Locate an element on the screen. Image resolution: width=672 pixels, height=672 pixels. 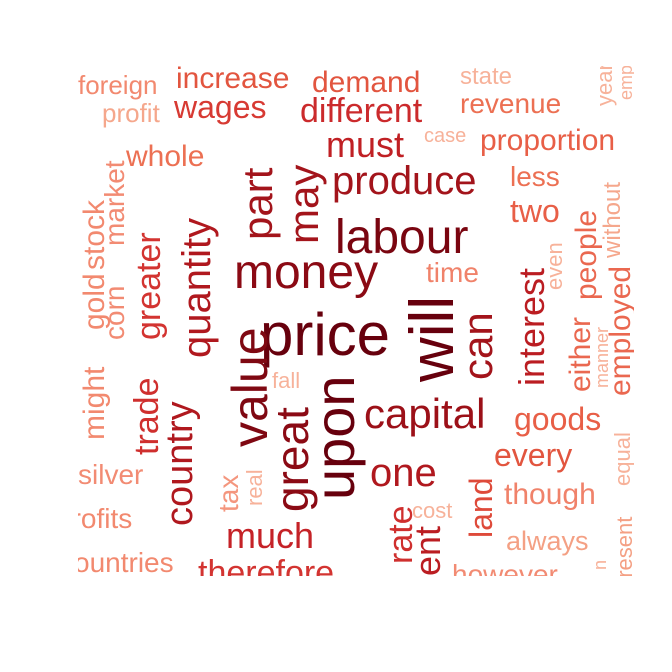
cloud-word: trade is located at coordinates (147, 417).